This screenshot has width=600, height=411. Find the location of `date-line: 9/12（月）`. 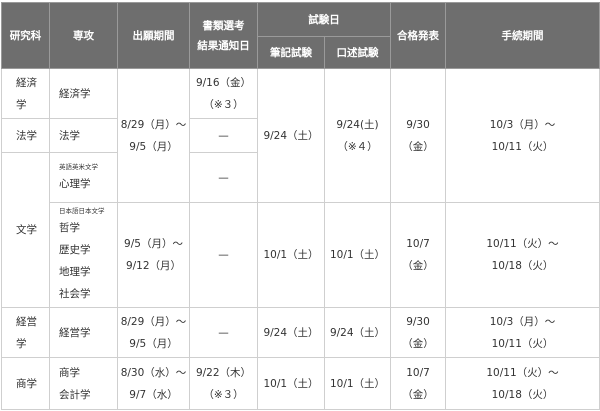

date-line: 9/12（月） is located at coordinates (153, 266).